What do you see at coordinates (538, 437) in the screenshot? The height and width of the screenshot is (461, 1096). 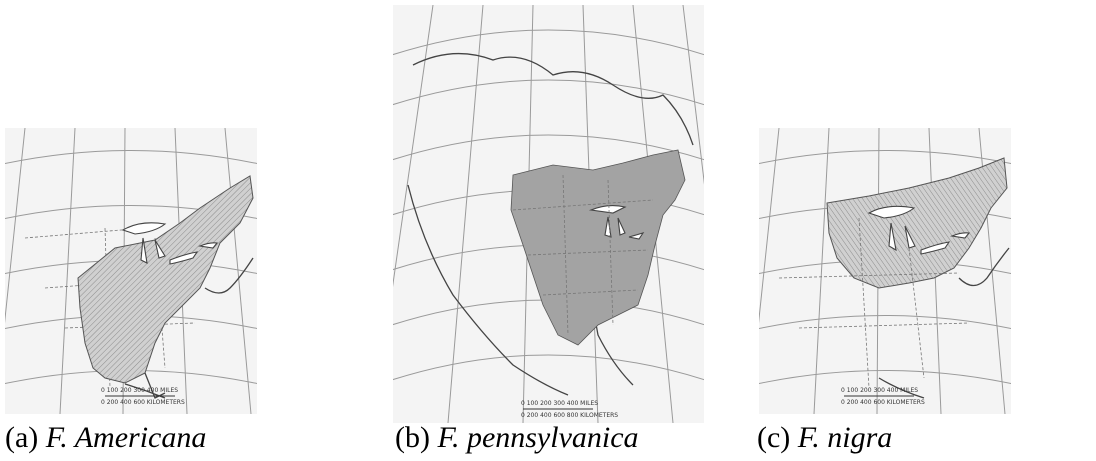 I see `caption-b-species: F. pennsylvanica` at bounding box center [538, 437].